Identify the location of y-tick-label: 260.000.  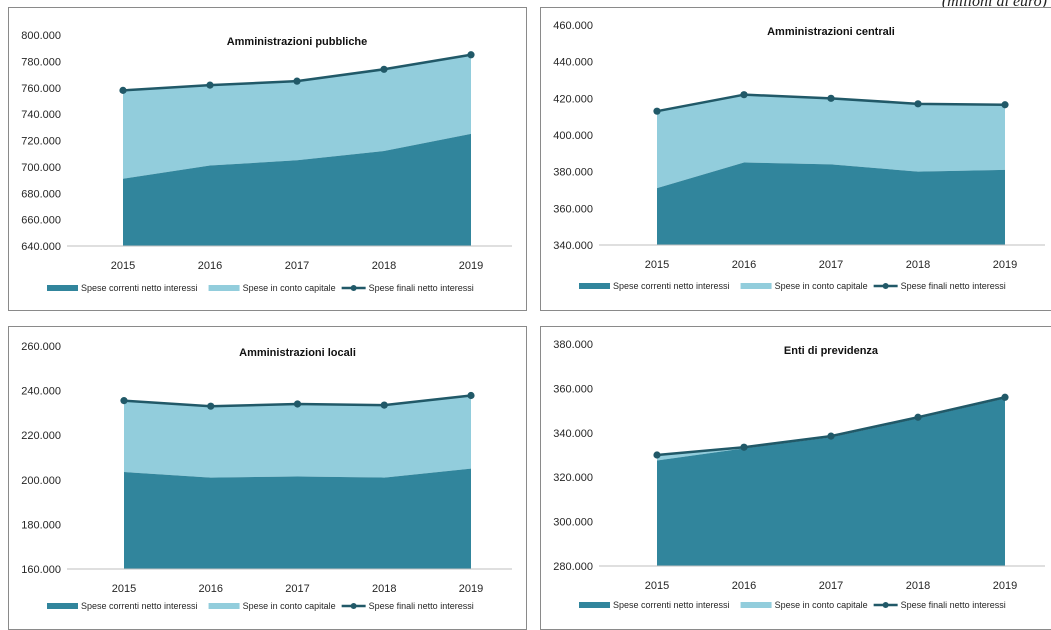
(41, 347).